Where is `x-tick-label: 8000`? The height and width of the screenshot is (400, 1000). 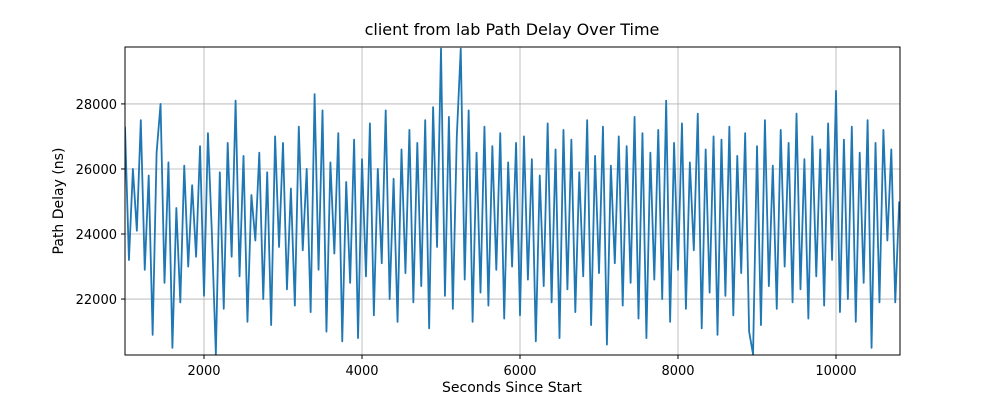 x-tick-label: 8000 is located at coordinates (677, 371).